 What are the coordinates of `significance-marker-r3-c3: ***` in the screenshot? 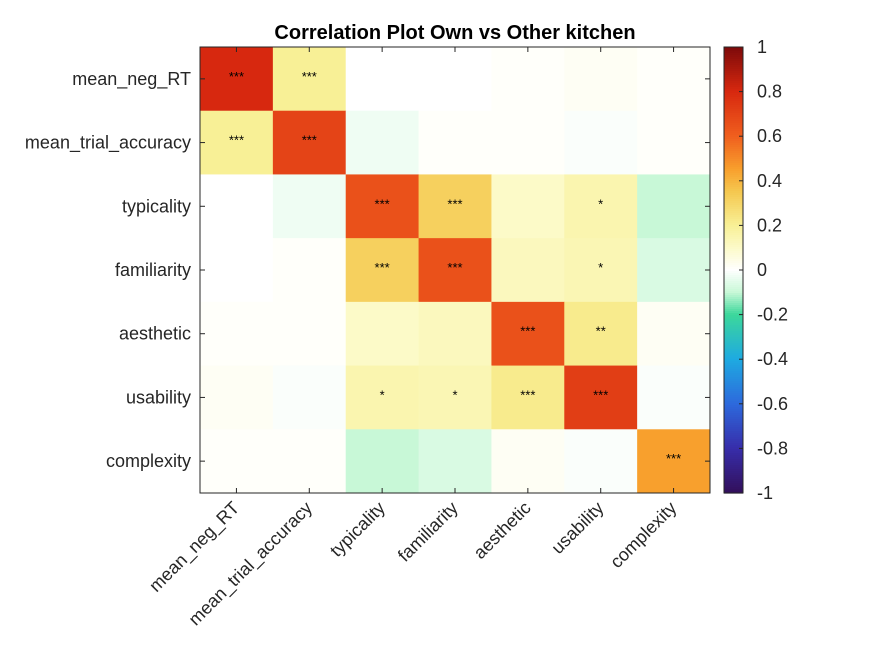 It's located at (382, 203).